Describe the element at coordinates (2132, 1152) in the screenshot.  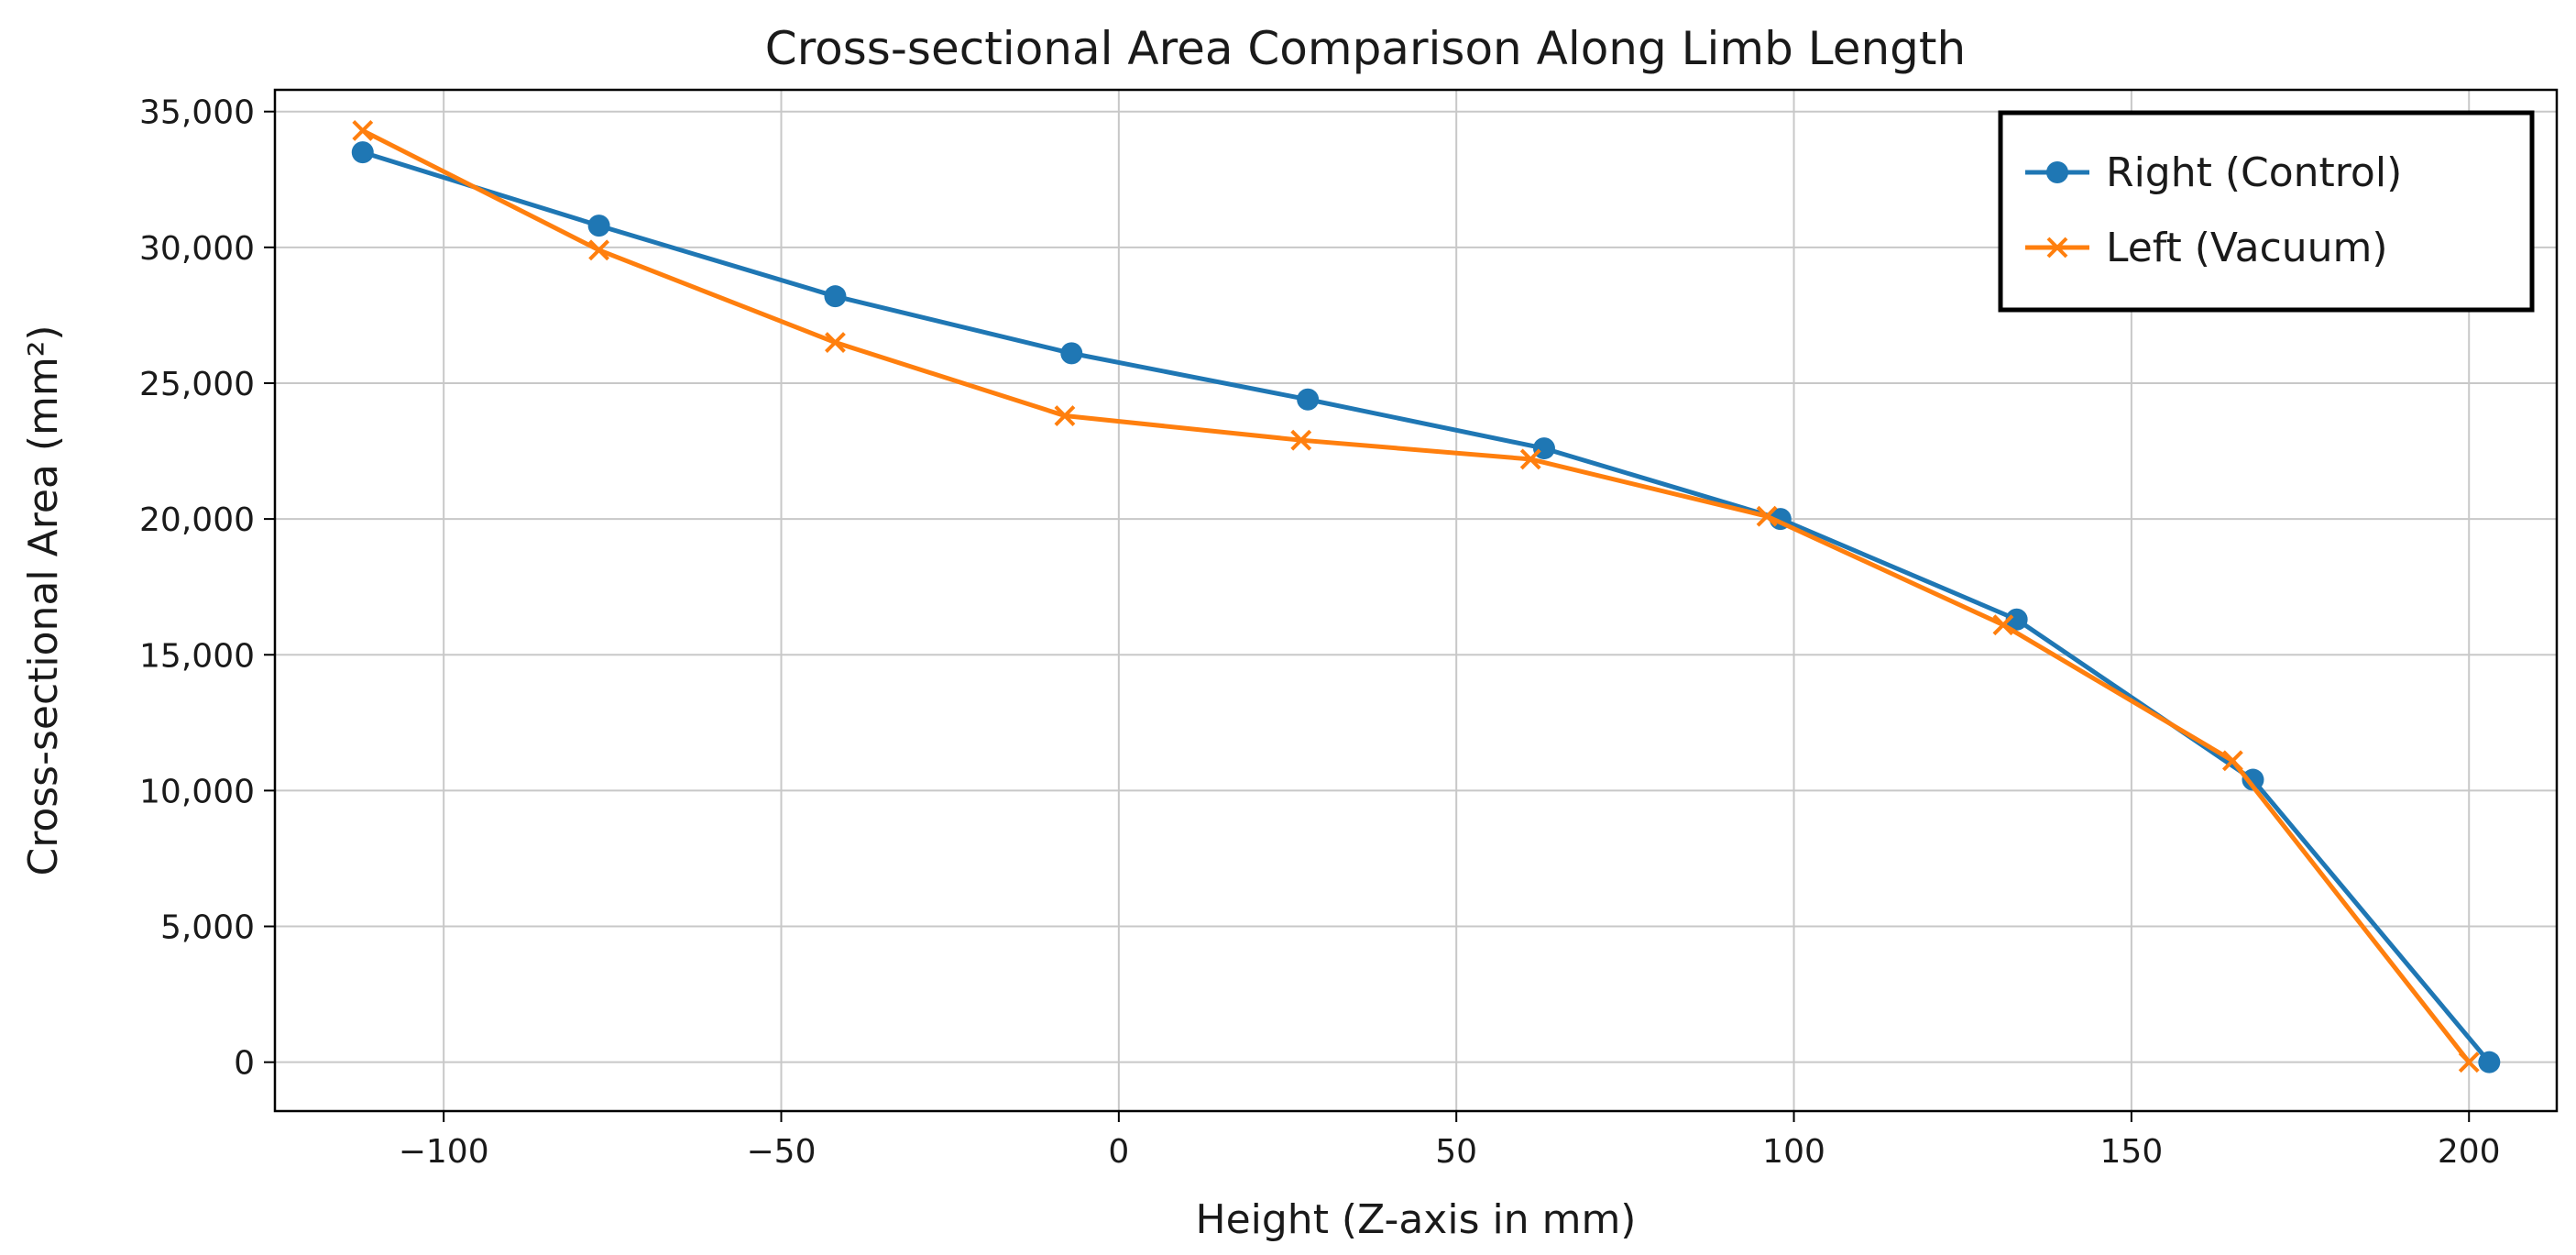
I see `x-tick-label: 150` at that location.